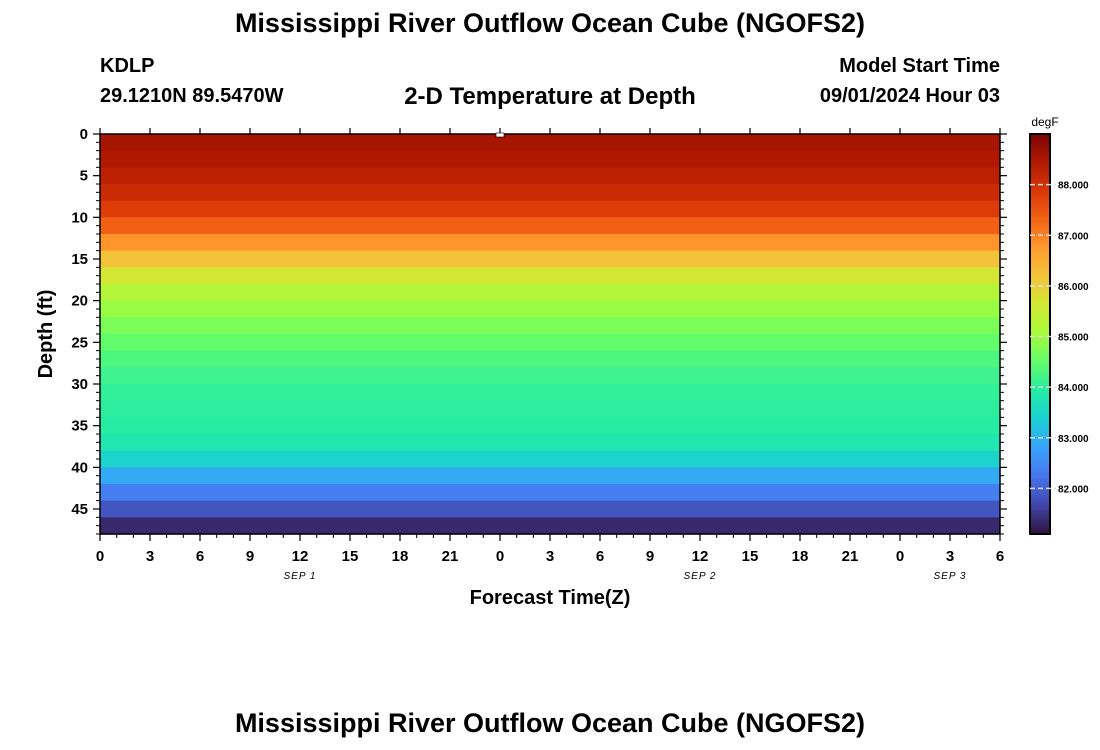 Image resolution: width=1100 pixels, height=750 pixels. I want to click on date-label: SEP 3, so click(950, 576).